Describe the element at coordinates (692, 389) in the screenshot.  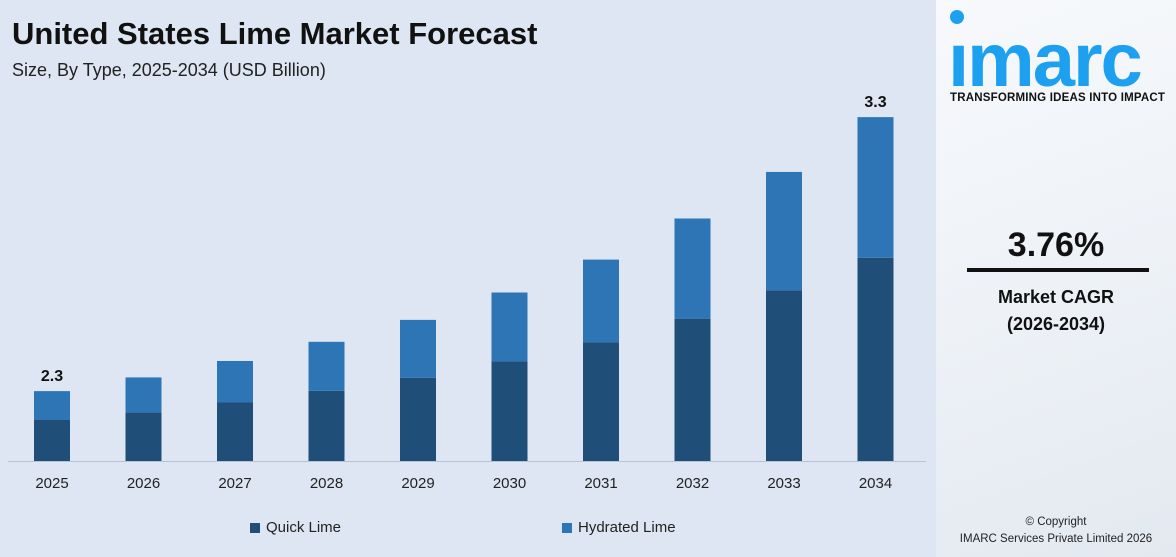
I see `bar-quick-lime-2032` at that location.